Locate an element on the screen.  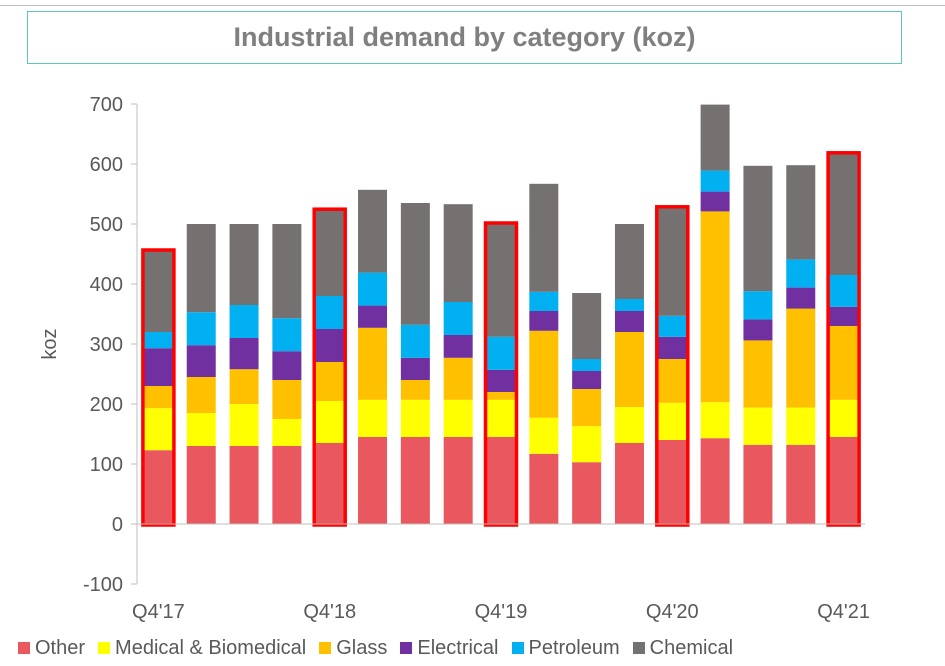
legend-swatch-electrical is located at coordinates (406, 648).